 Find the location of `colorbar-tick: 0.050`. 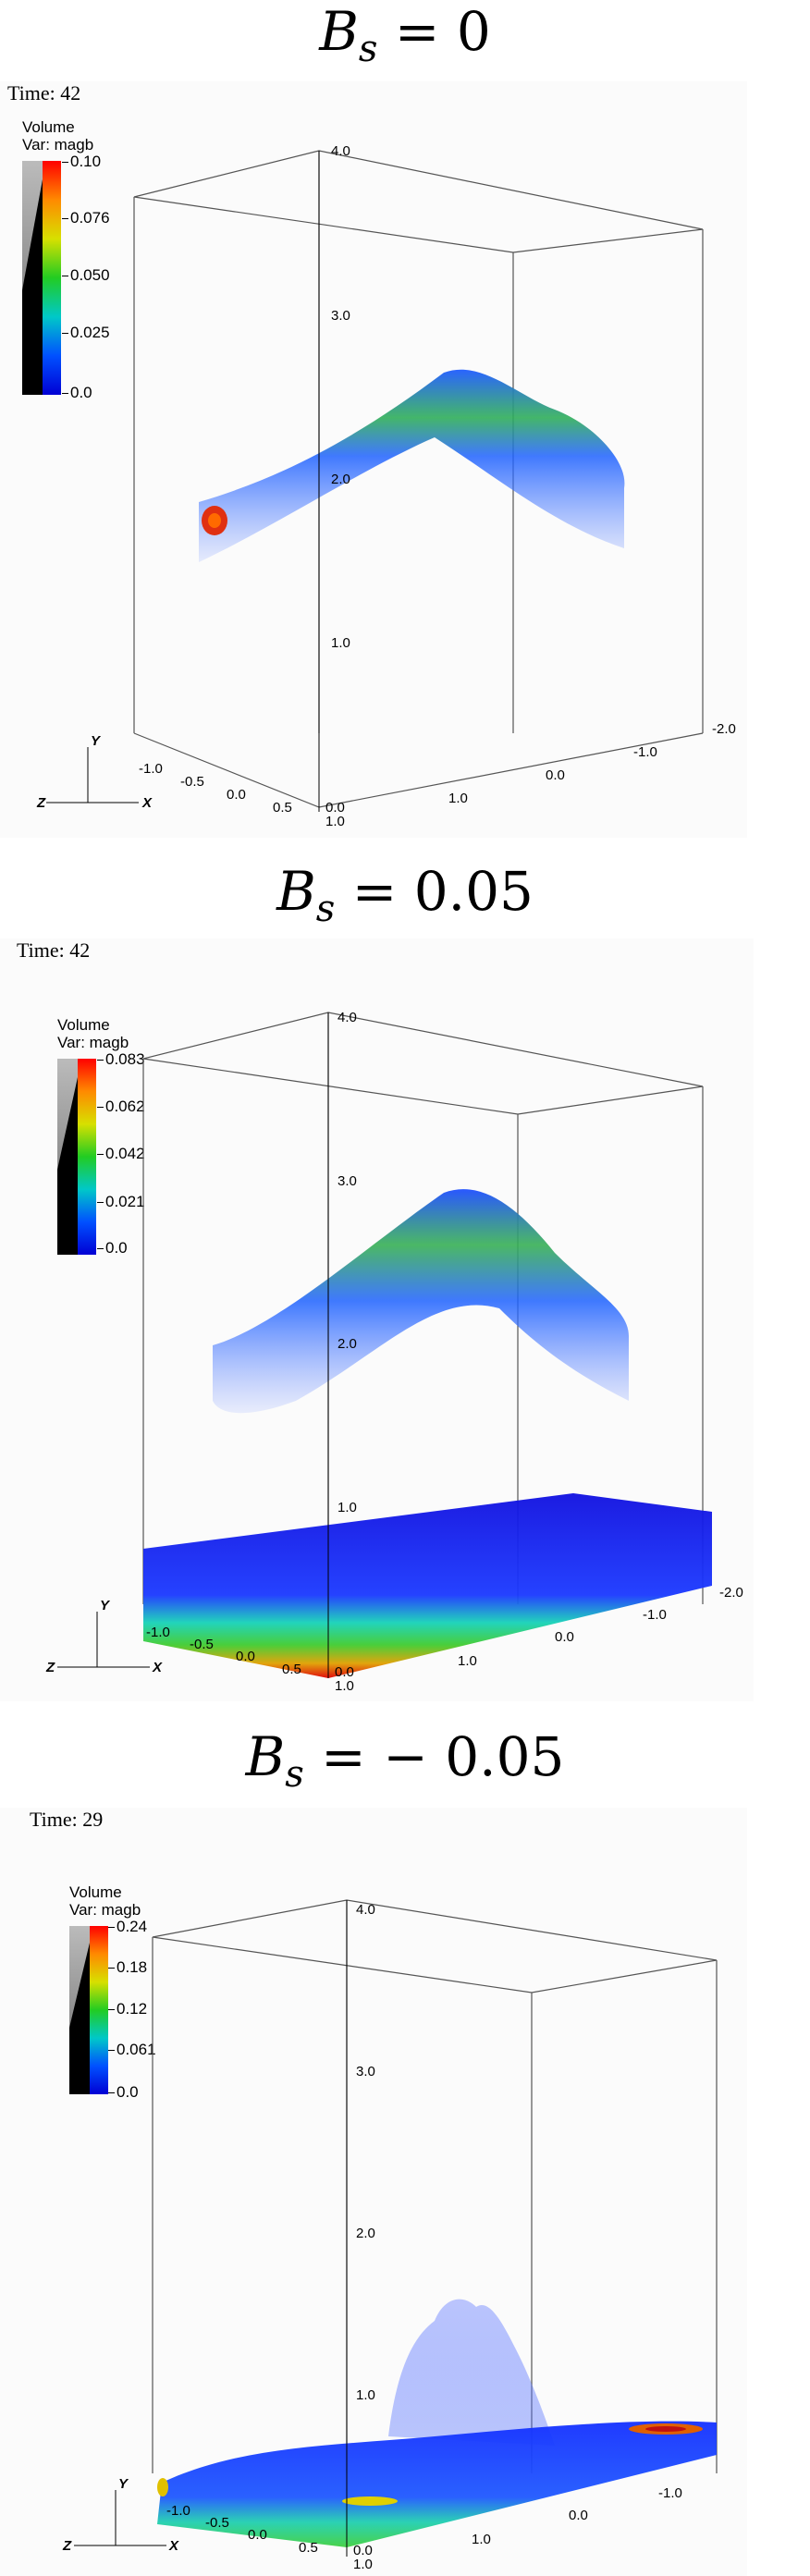

colorbar-tick: 0.050 is located at coordinates (86, 275).